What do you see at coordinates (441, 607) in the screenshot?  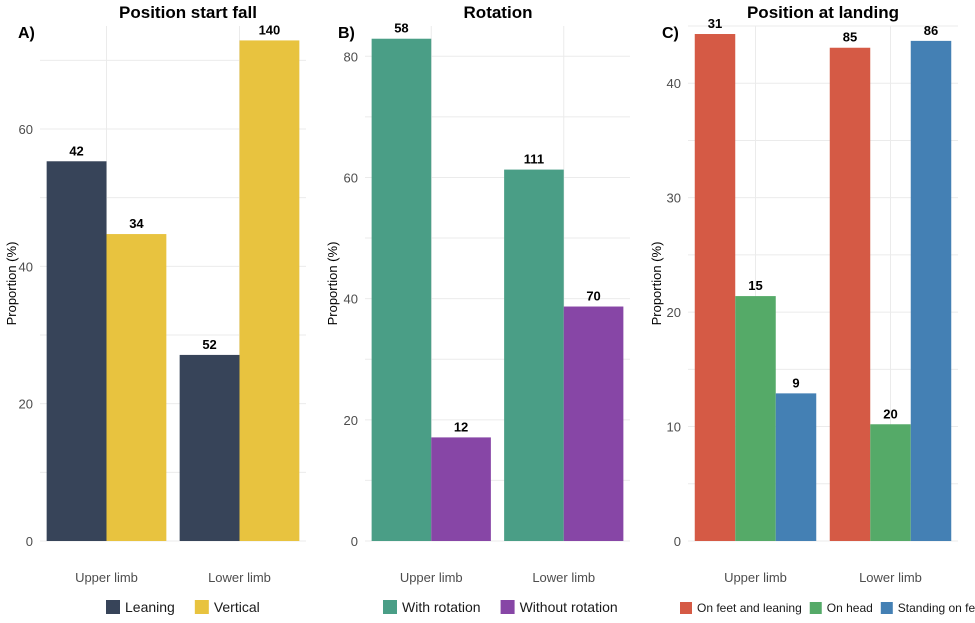 I see `legend-entry: With rotation` at bounding box center [441, 607].